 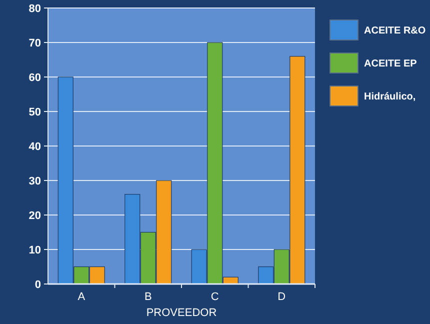 I want to click on y-tick-label: 70, so click(x=34, y=43).